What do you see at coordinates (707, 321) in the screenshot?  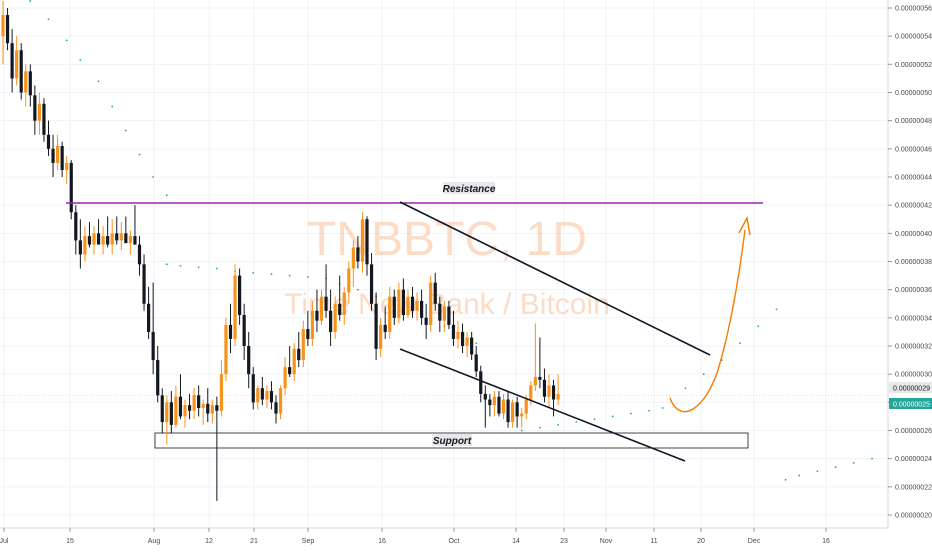 I see `projection-curve` at bounding box center [707, 321].